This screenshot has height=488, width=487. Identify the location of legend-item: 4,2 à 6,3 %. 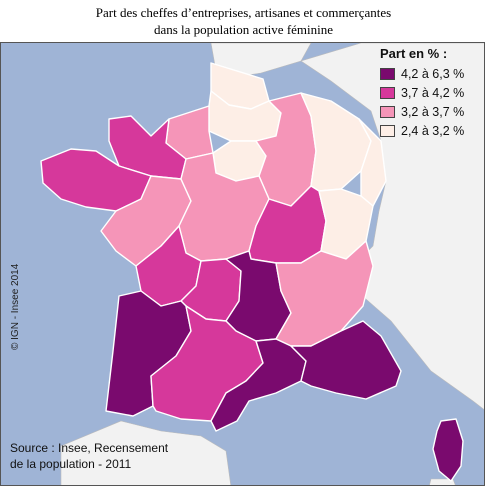
(432, 73).